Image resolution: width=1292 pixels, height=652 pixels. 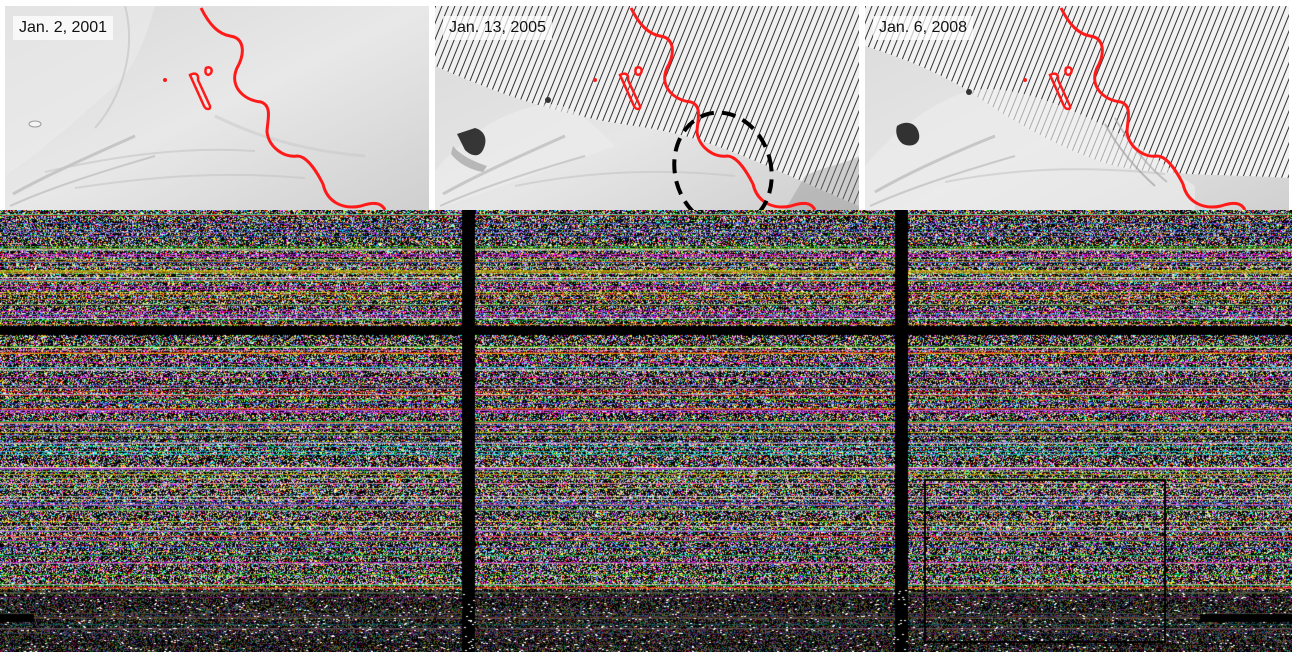 I want to click on panel-2008: Jan. 6, 2008, so click(x=1077, y=108).